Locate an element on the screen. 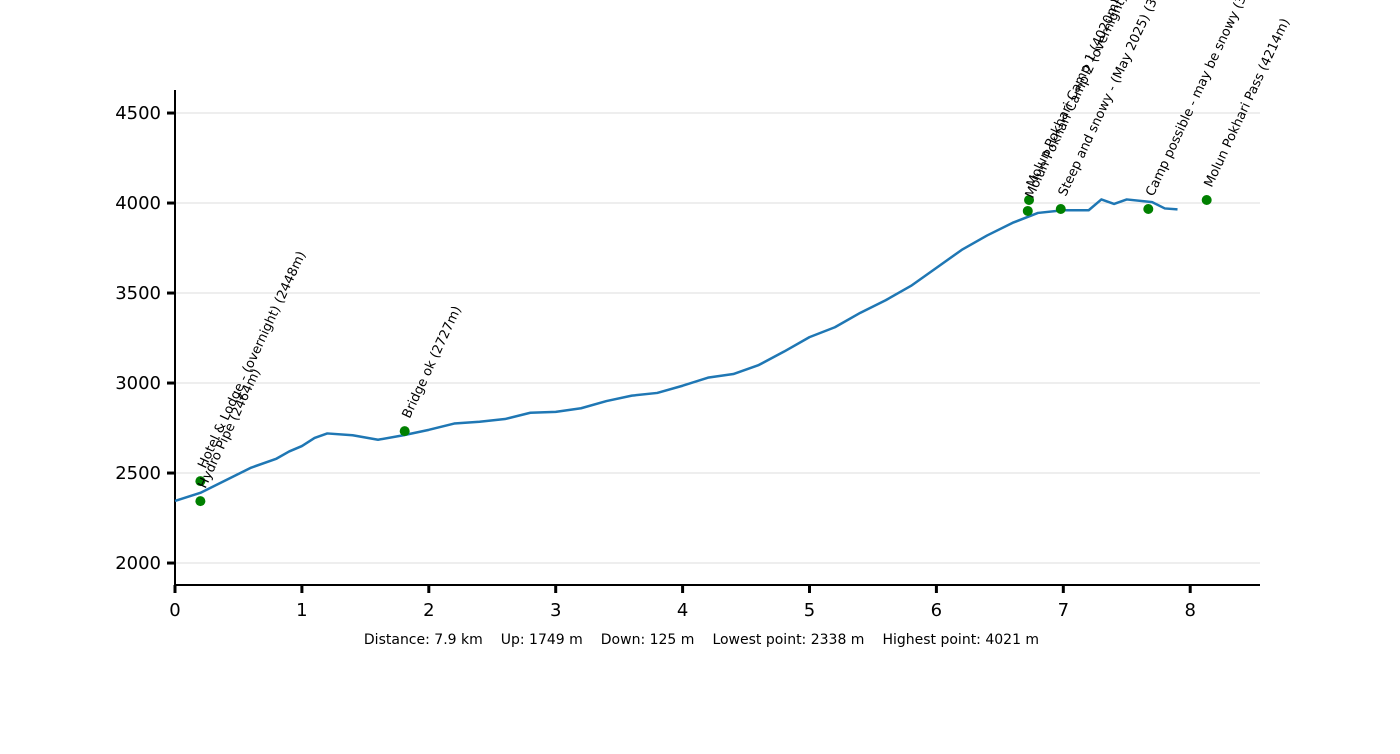 The width and height of the screenshot is (1400, 754). waypoint-label: Hotel & Lodge - (overnight) (2448m) is located at coordinates (252, 360).